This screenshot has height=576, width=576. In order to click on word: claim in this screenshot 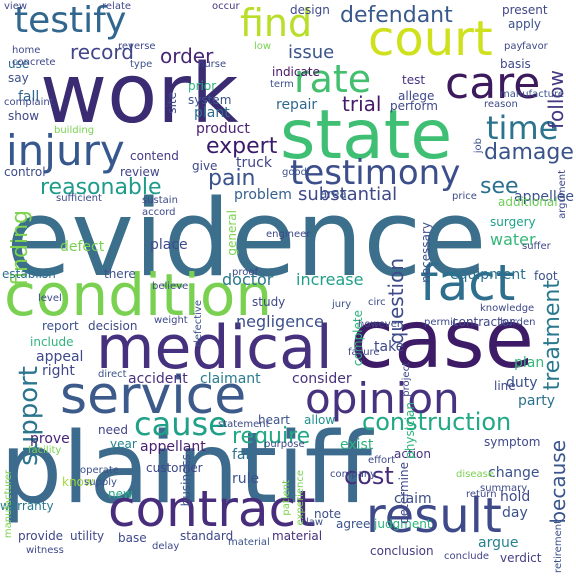, I will do `click(413, 499)`.